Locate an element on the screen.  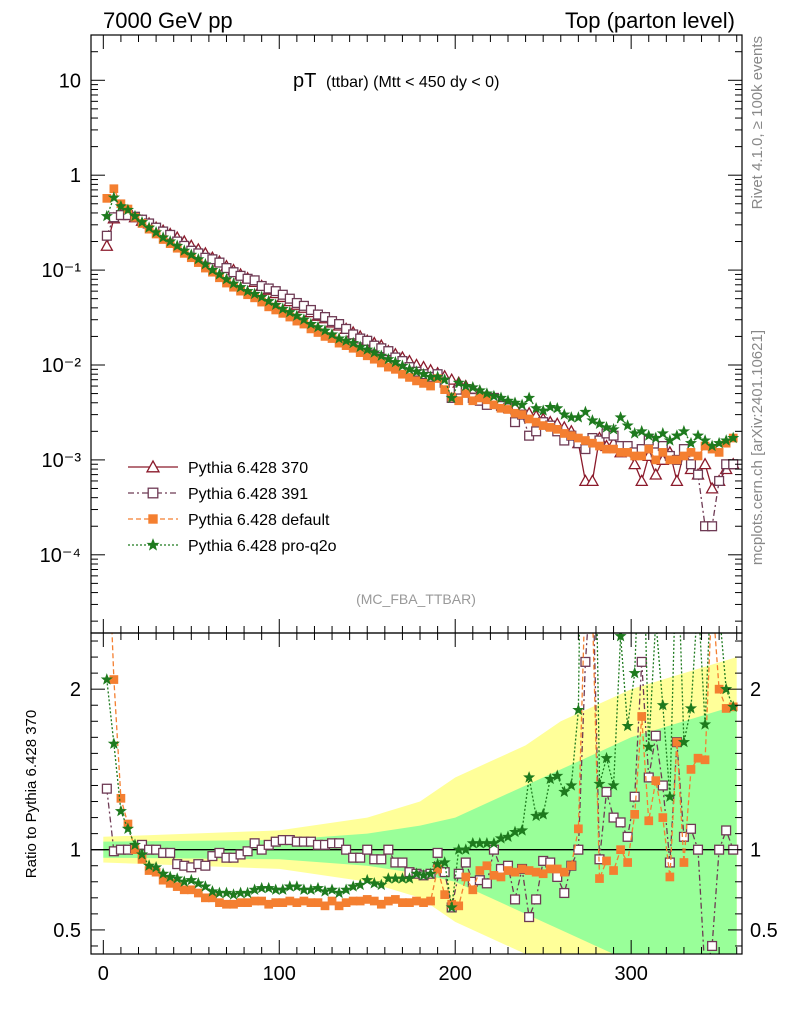
y-tick-label: 10⁻² is located at coordinates (62, 366).